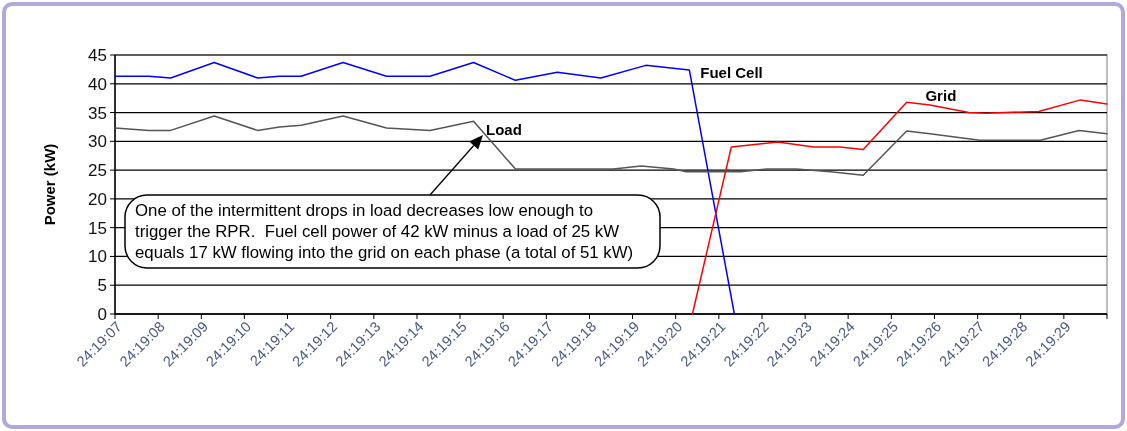 The width and height of the screenshot is (1127, 431). Describe the element at coordinates (97, 257) in the screenshot. I see `y-tick-label: 10` at that location.